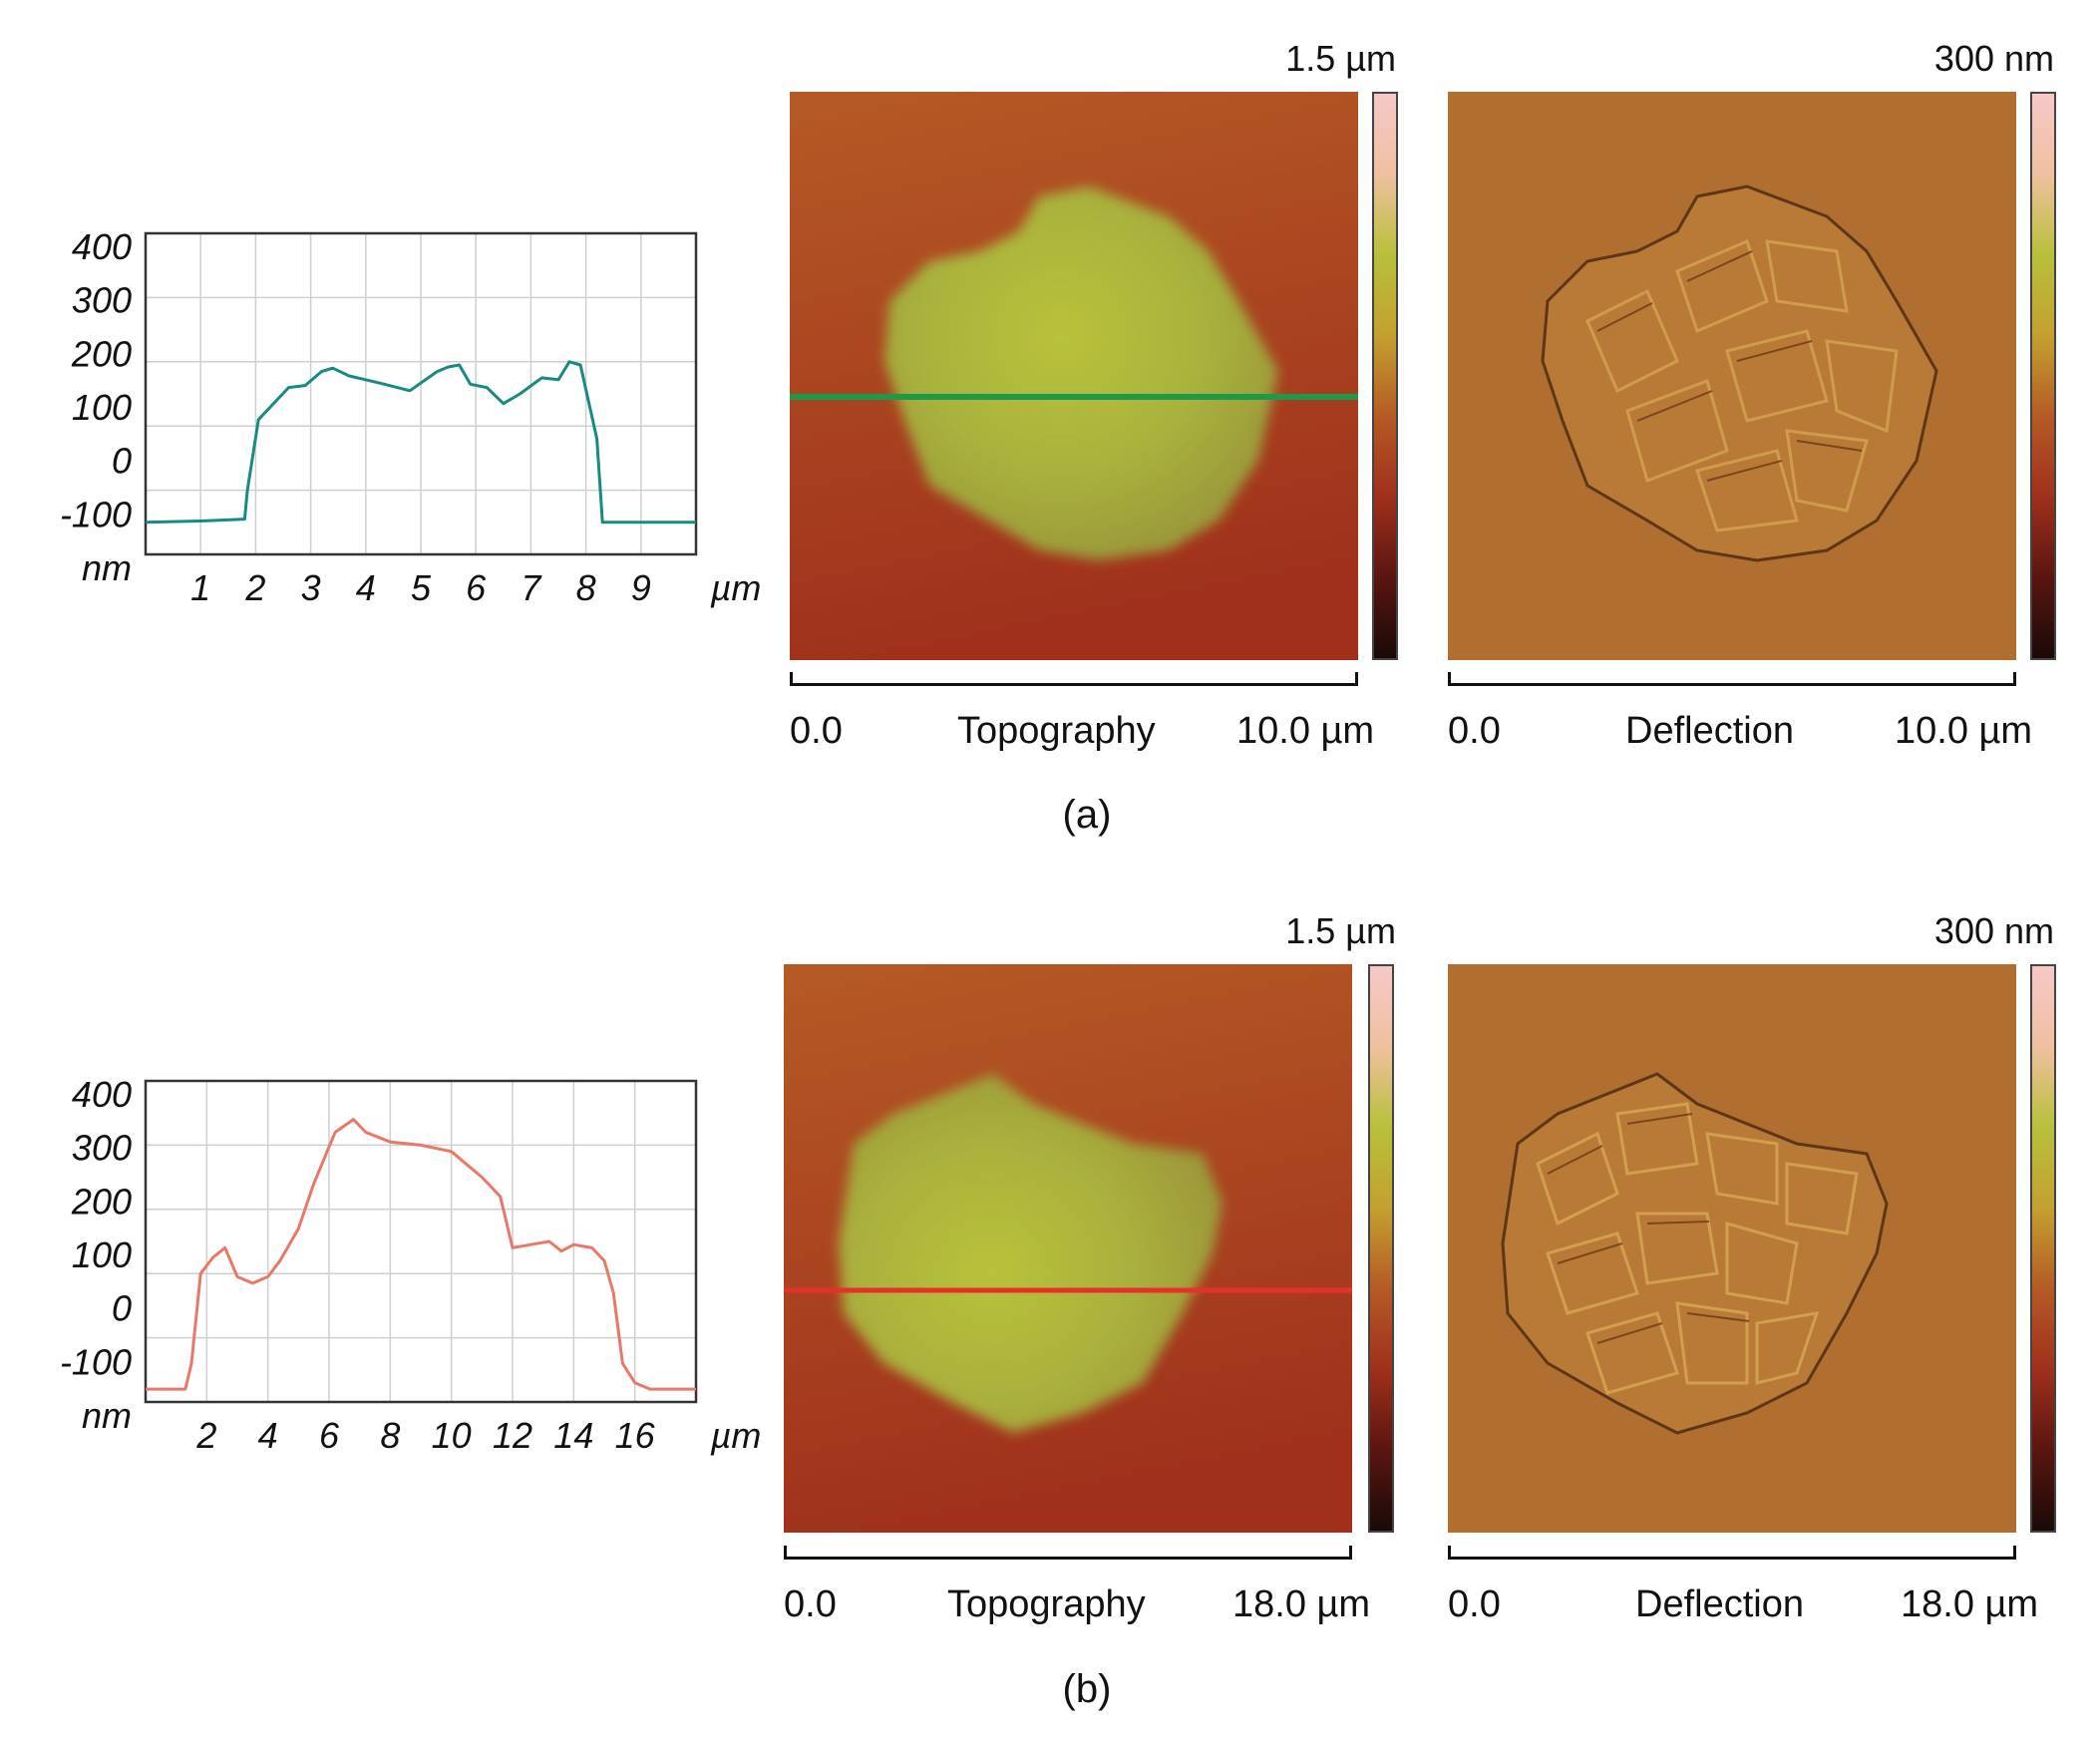 Image resolution: width=2100 pixels, height=1744 pixels. Describe the element at coordinates (1302, 1604) in the screenshot. I see `topography-b-scale-end: 18.0 µm` at that location.